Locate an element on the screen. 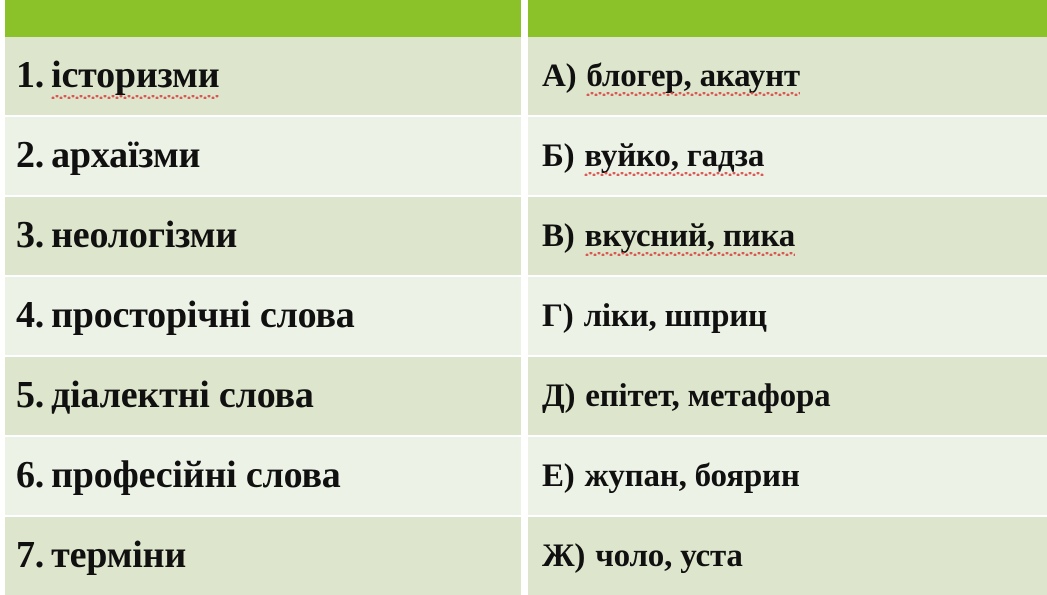 The image size is (1047, 595). header-column-gap is located at coordinates (524, 18).